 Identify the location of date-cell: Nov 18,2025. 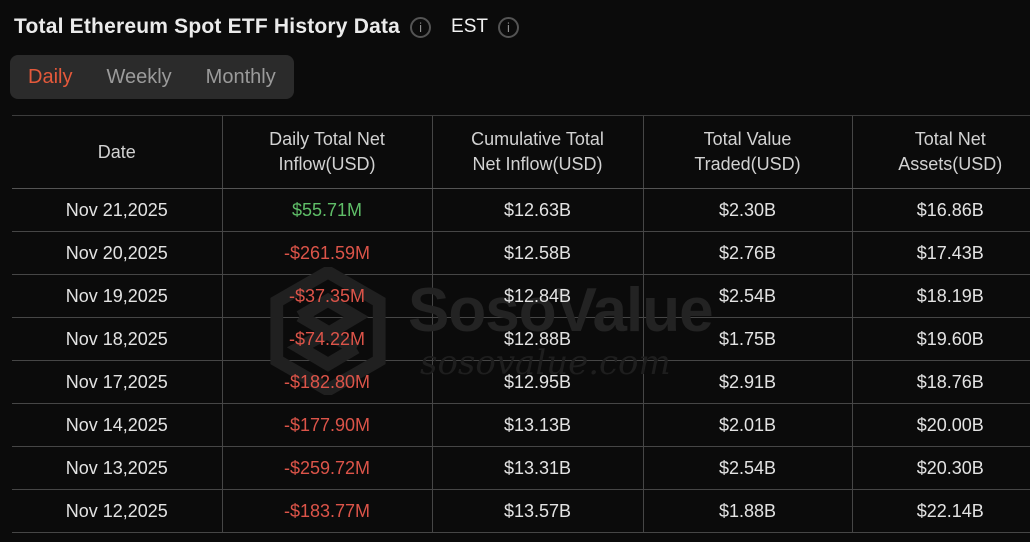
(117, 339).